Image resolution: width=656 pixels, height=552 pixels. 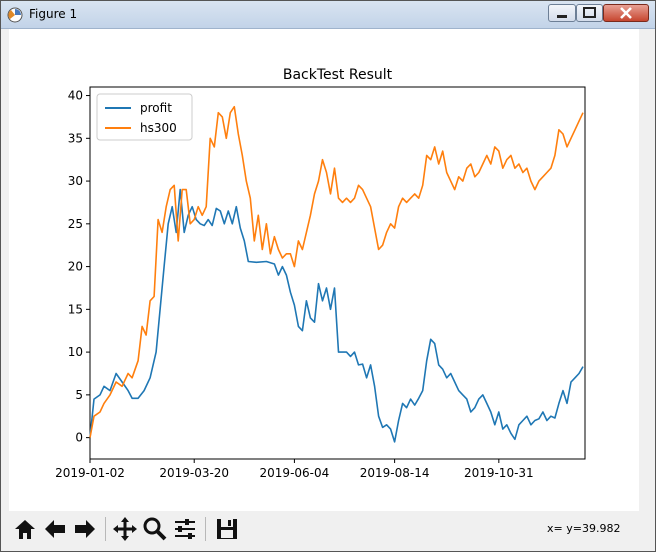 I want to click on navigation-toolbar: x= y=39.982, so click(x=324, y=530).